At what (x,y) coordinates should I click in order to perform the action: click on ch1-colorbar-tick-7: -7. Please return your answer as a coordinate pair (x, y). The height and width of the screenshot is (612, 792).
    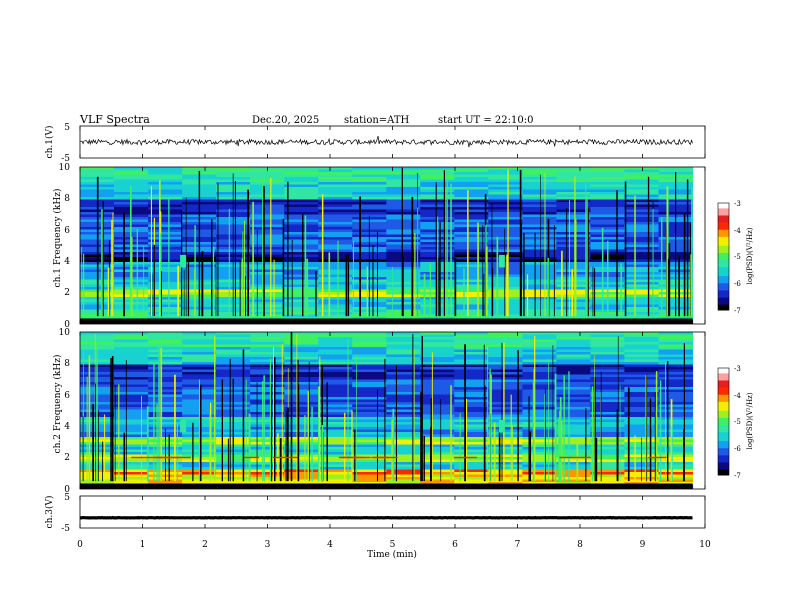
    Looking at the image, I should click on (737, 311).